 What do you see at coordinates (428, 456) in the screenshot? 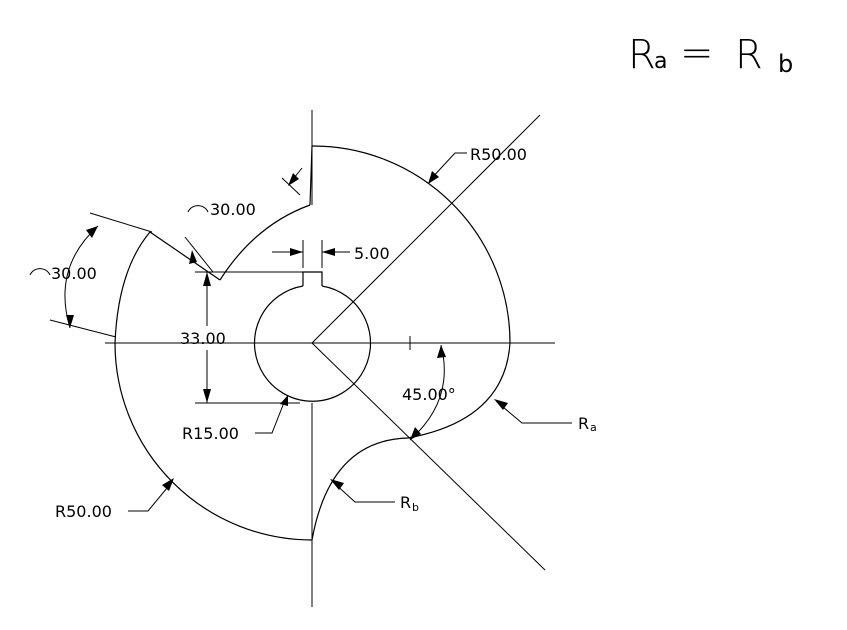
I see `diagonal-line-lower` at bounding box center [428, 456].